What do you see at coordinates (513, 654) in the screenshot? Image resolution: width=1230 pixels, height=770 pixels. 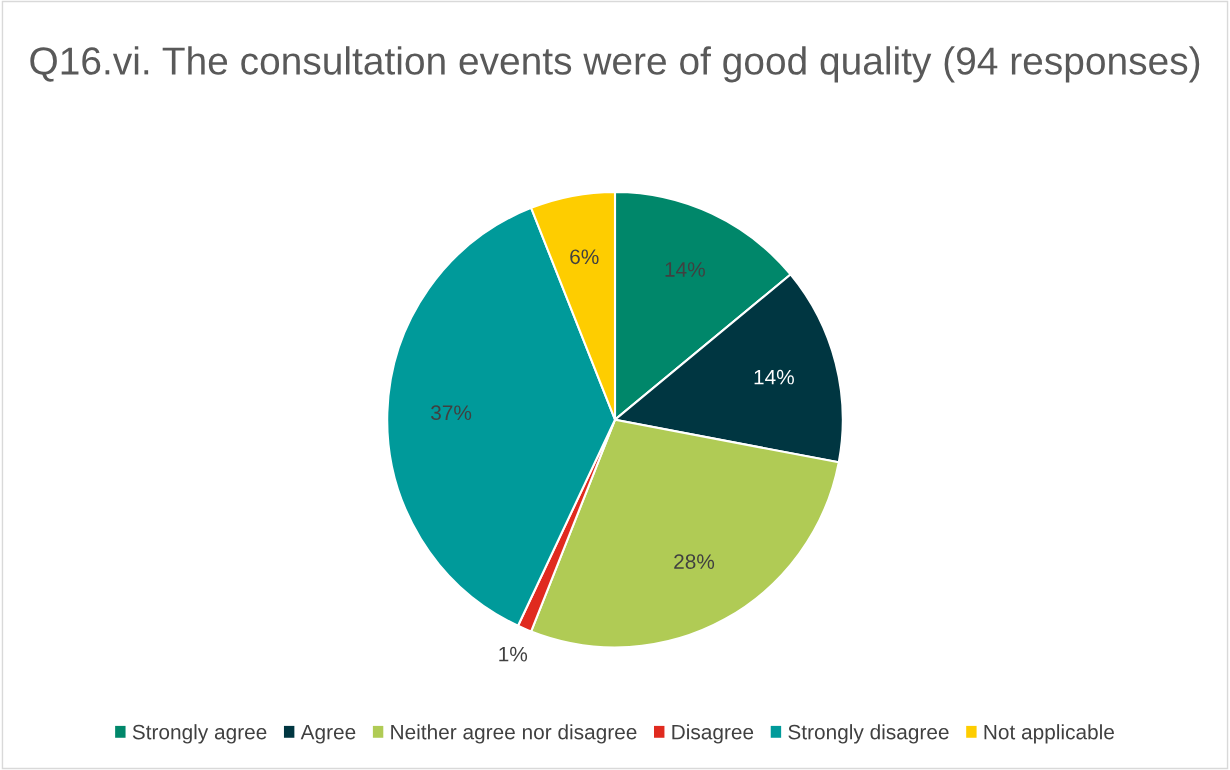 I see `data-label: 1%` at bounding box center [513, 654].